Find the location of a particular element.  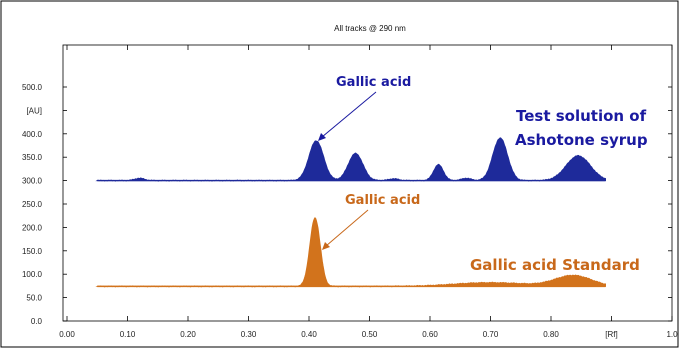

y-tick-label: 500.0 is located at coordinates (32, 87).